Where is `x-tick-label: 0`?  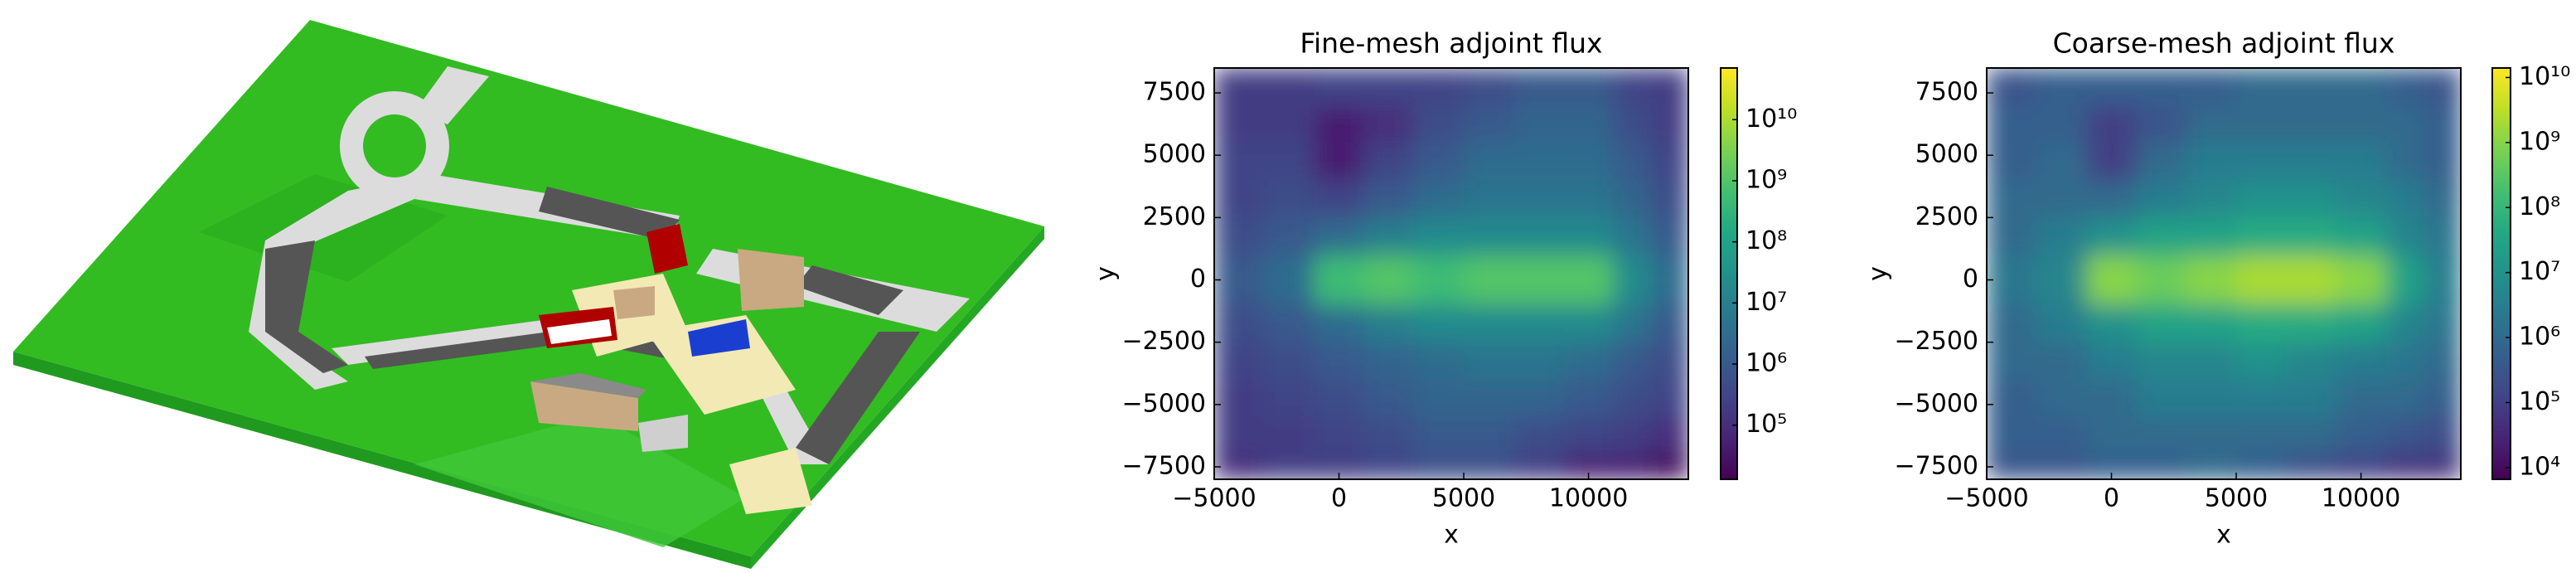
x-tick-label: 0 is located at coordinates (2111, 498).